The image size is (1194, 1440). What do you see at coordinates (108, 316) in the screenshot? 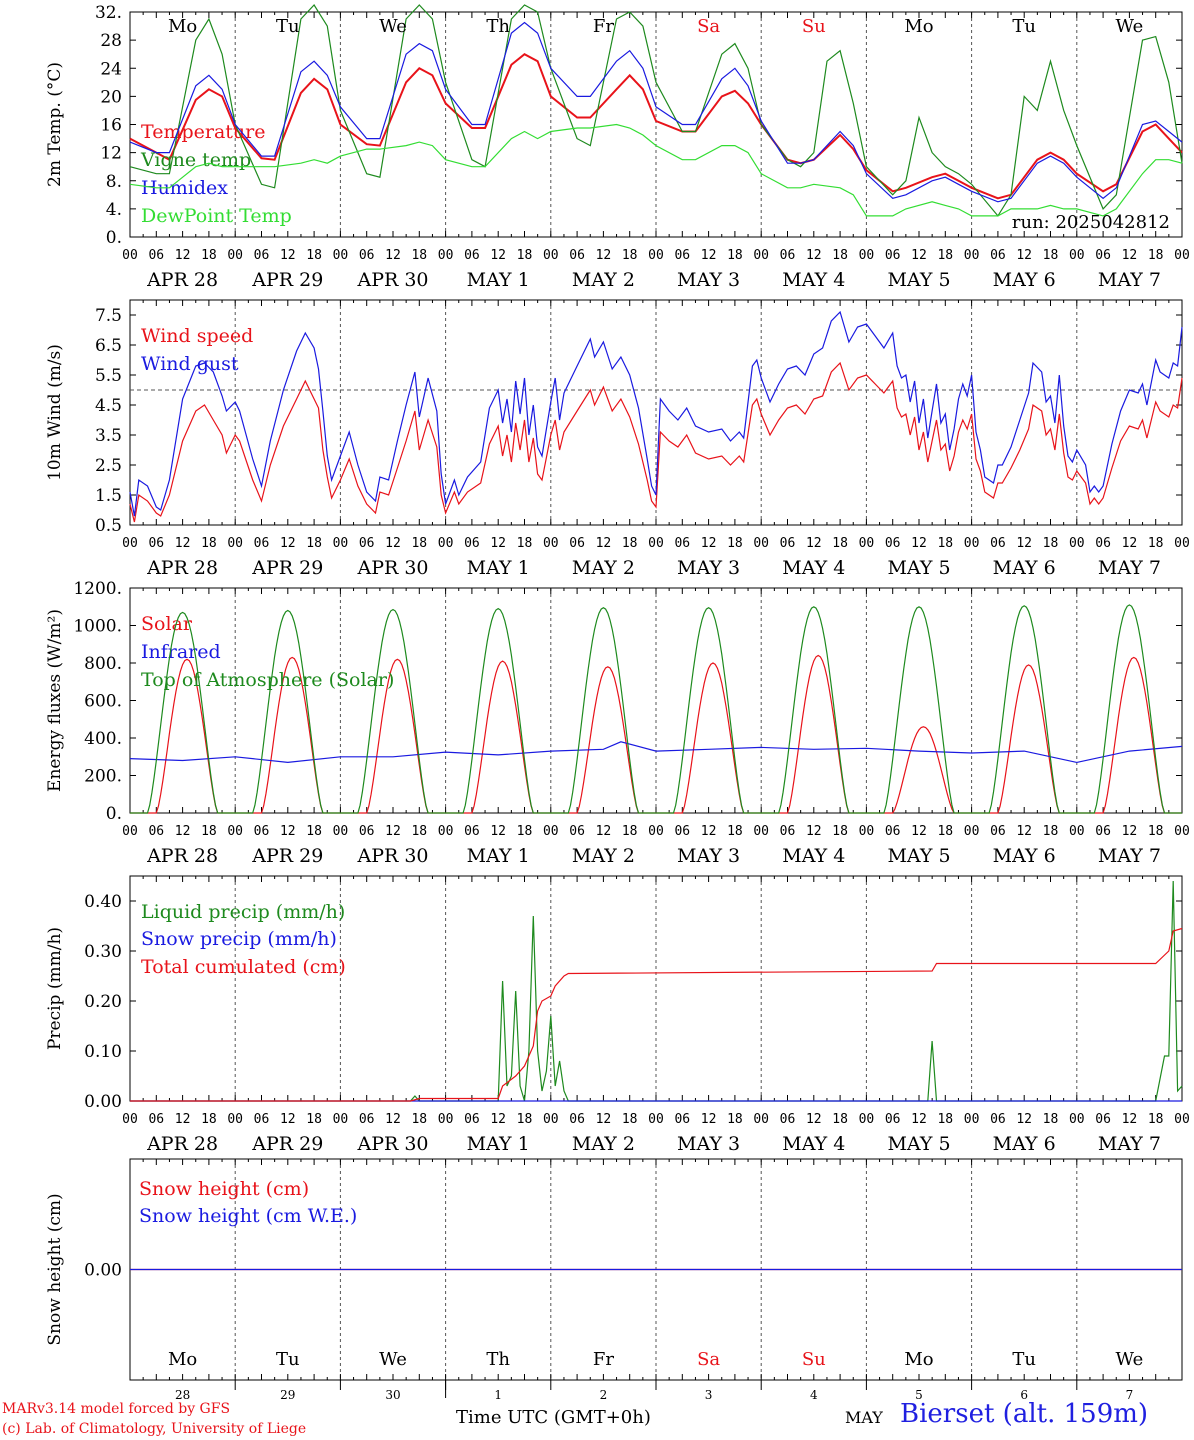
I see `y-tick-label: 7.5` at bounding box center [108, 316].